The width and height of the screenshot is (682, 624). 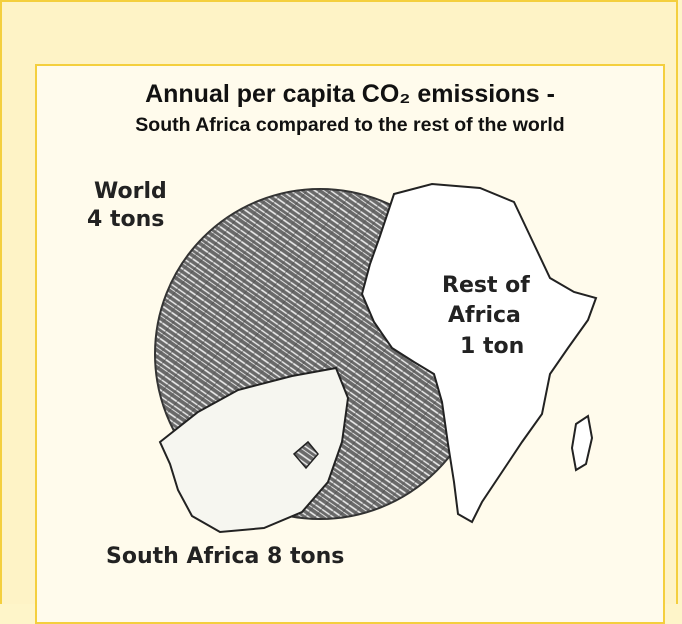 What do you see at coordinates (305, 455) in the screenshot?
I see `lesotho-shape` at bounding box center [305, 455].